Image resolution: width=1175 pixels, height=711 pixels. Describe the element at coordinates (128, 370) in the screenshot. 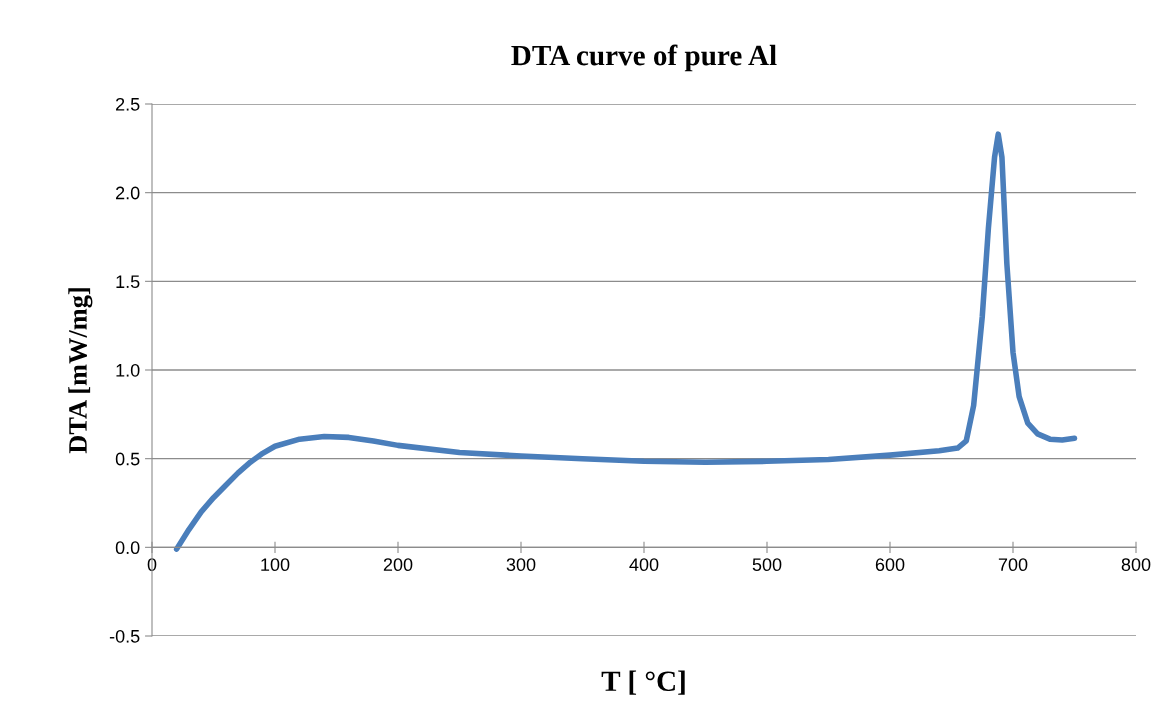

I see `y-tick-label: 1.0` at that location.